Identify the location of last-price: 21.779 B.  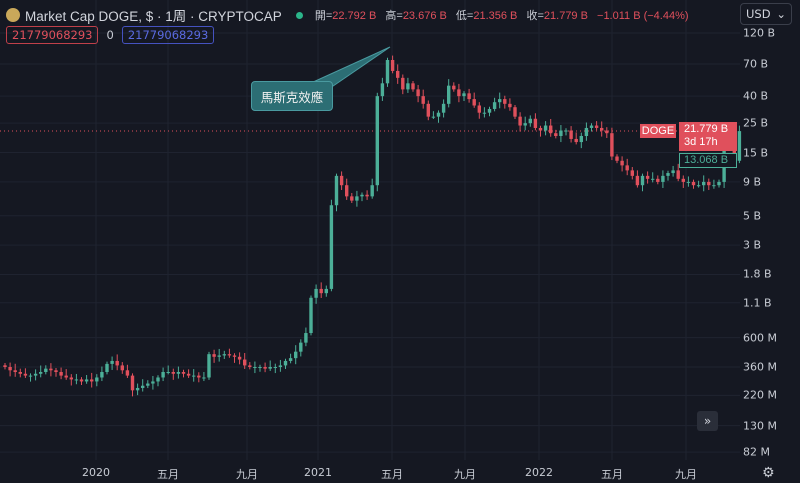
(706, 129).